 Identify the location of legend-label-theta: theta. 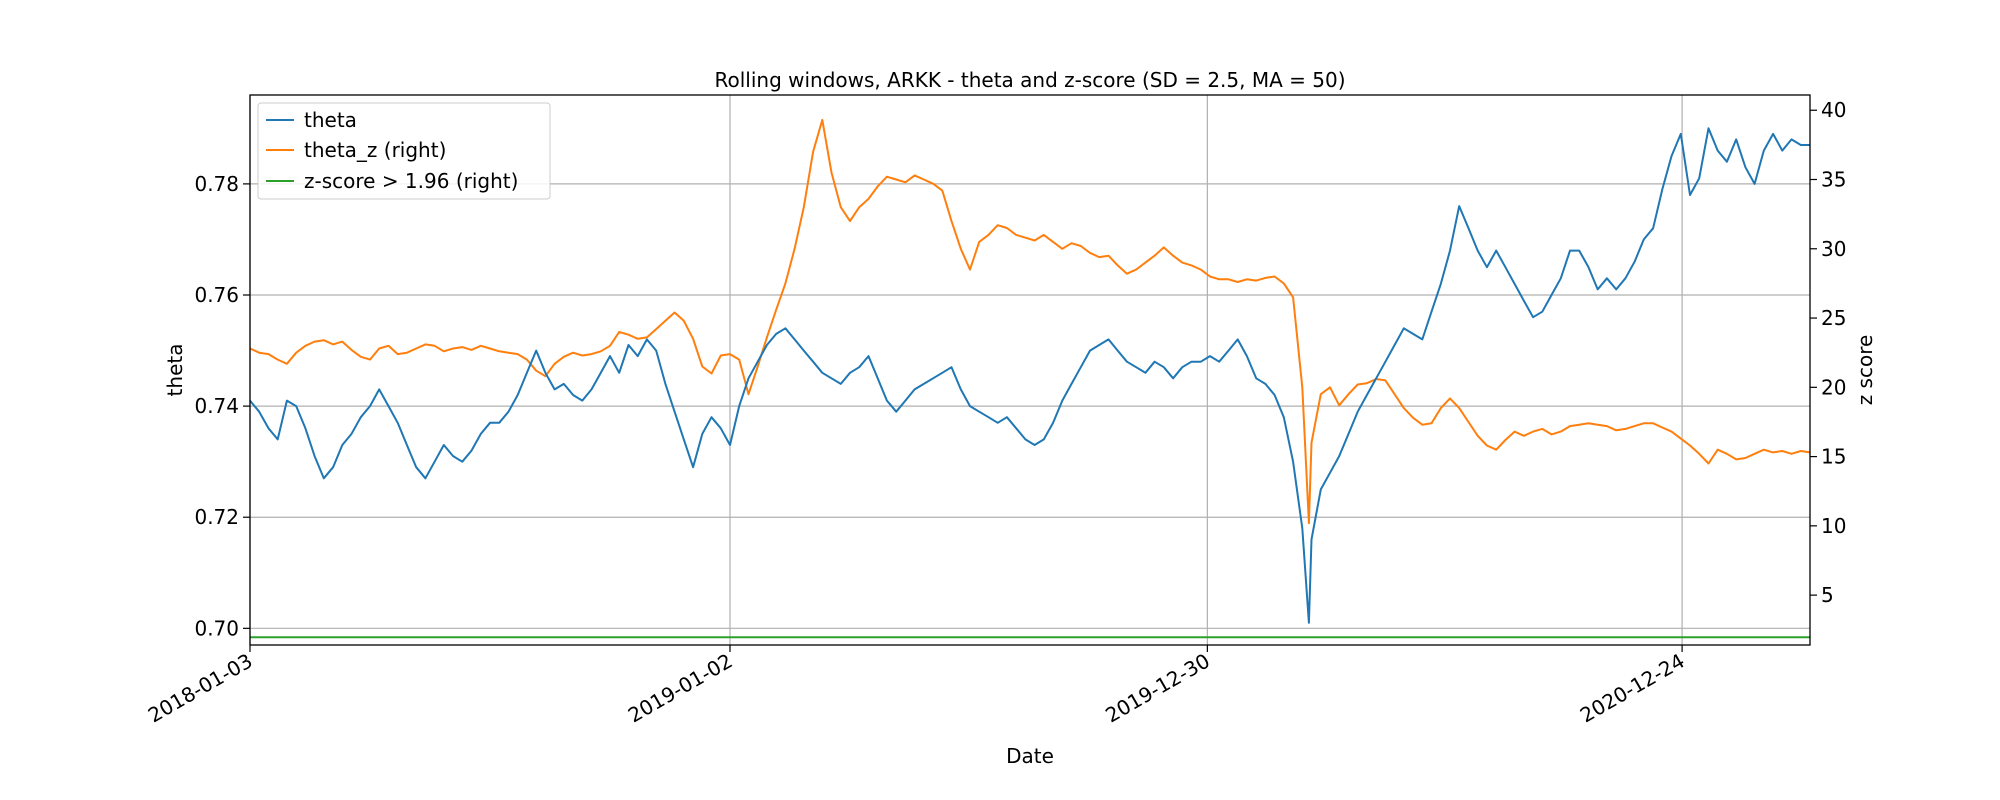
(330, 120).